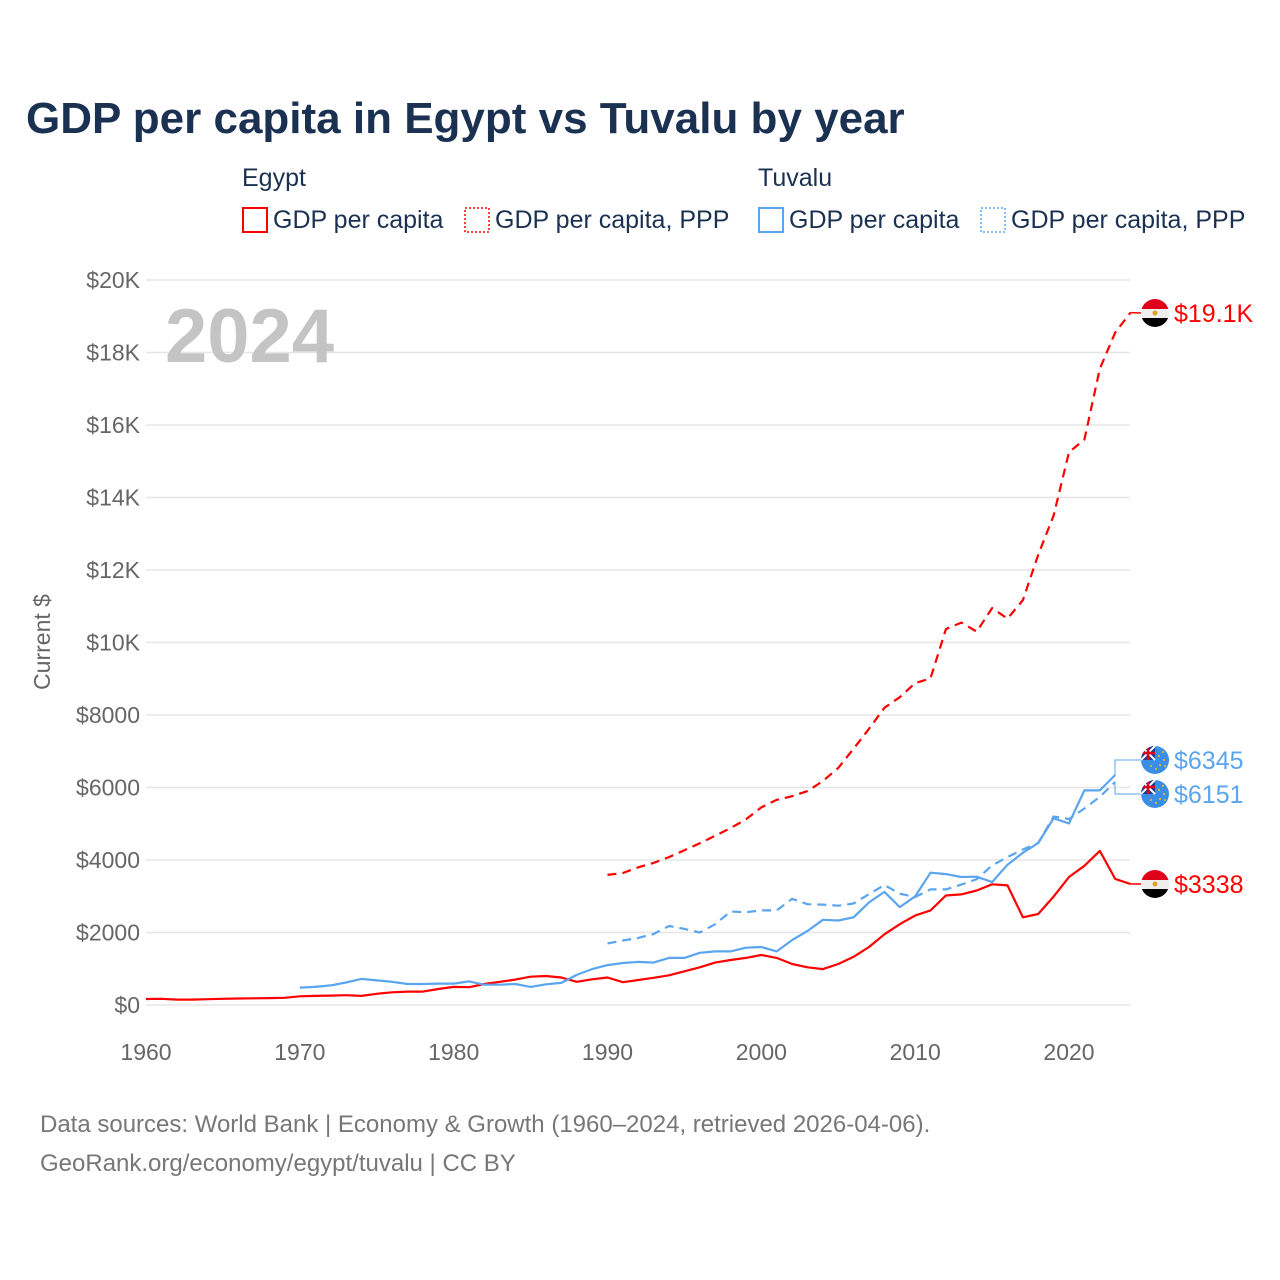  Describe the element at coordinates (861, 863) in the screenshot. I see `tuvalu-gdp-per-capita-ppp-line` at that location.